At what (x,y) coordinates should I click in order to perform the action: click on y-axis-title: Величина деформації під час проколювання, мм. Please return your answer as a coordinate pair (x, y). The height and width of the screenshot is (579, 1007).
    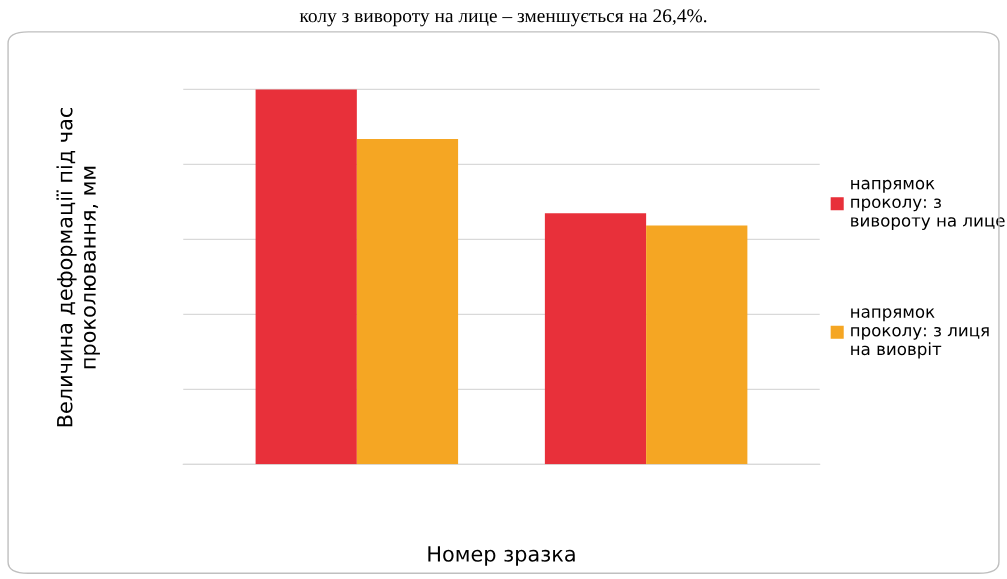
    Looking at the image, I should click on (78, 267).